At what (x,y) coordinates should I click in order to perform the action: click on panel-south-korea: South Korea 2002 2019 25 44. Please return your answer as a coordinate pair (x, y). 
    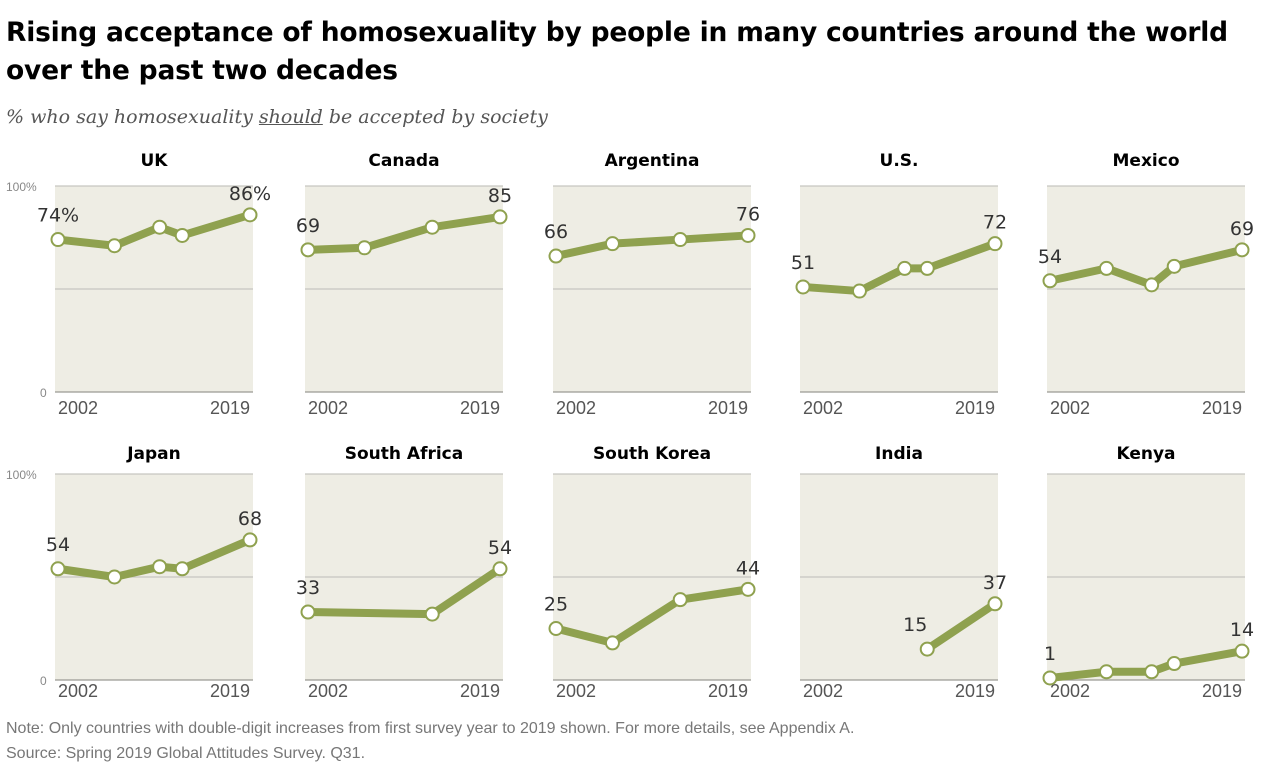
    Looking at the image, I should click on (652, 572).